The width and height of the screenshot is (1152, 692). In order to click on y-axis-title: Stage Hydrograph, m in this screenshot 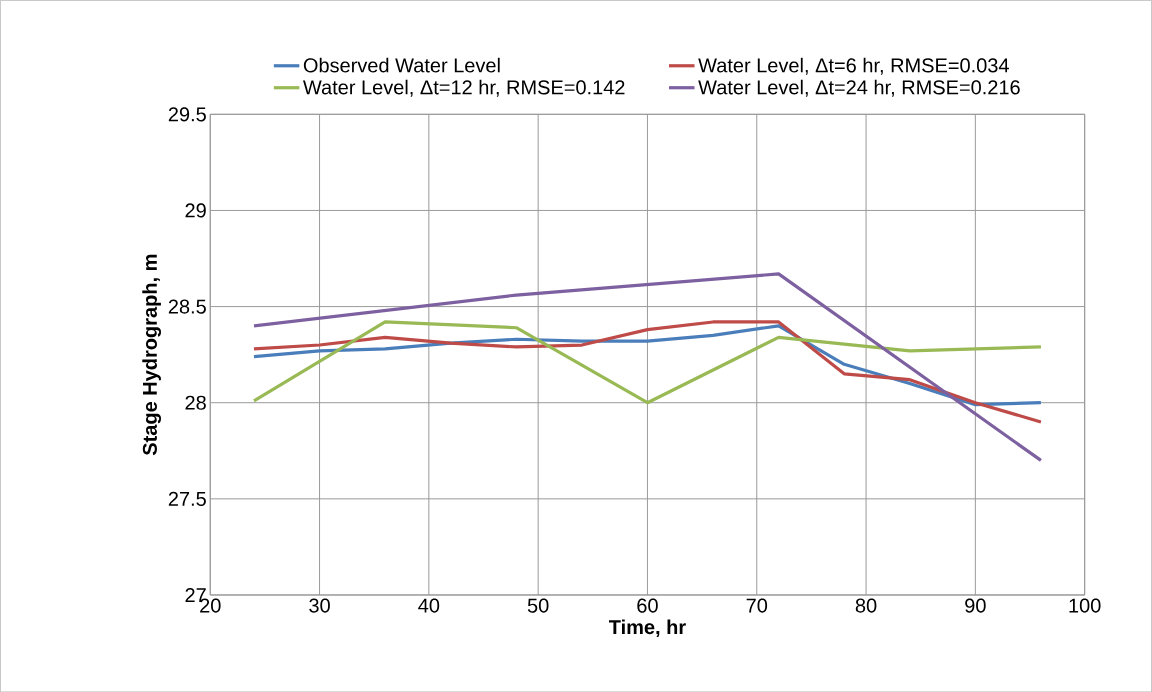, I will do `click(151, 354)`.